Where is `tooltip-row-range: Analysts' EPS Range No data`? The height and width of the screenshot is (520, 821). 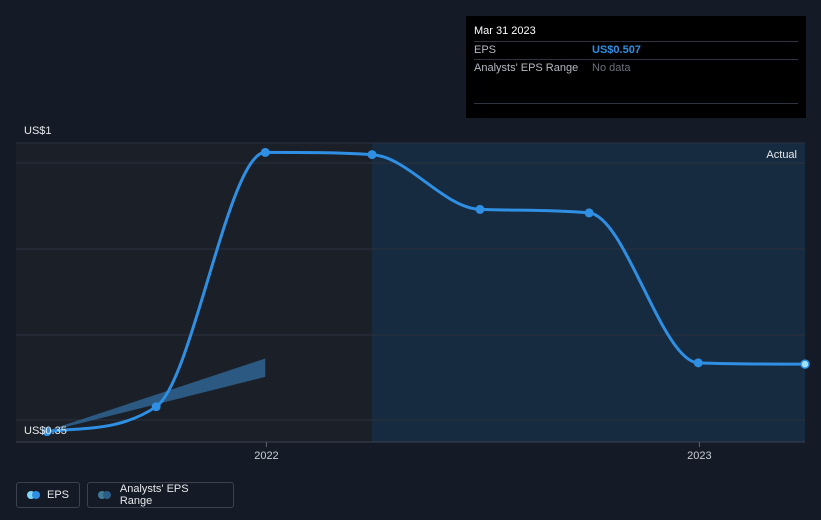 tooltip-row-range: Analysts' EPS Range No data is located at coordinates (636, 68).